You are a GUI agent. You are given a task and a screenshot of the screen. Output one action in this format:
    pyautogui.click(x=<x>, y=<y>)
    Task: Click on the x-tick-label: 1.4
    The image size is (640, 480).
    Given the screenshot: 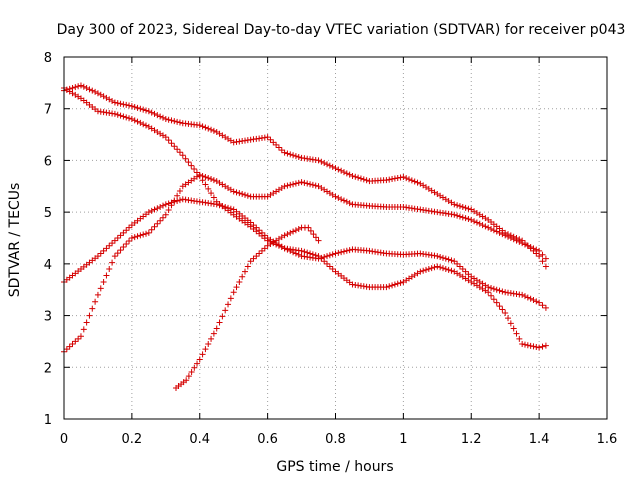 What is the action you would take?
    pyautogui.click(x=539, y=439)
    